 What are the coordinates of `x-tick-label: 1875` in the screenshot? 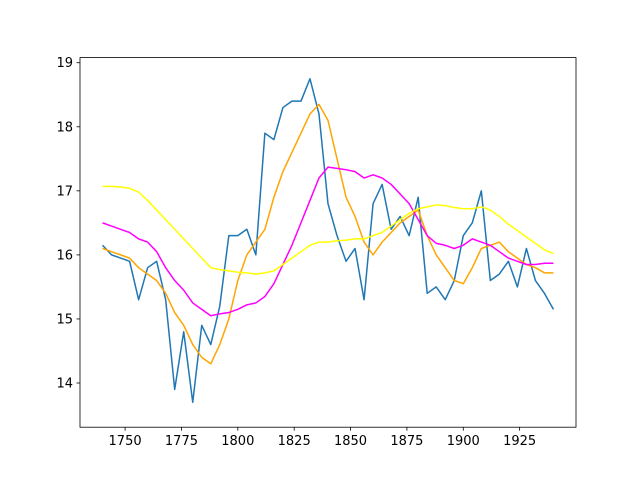 It's located at (406, 441).